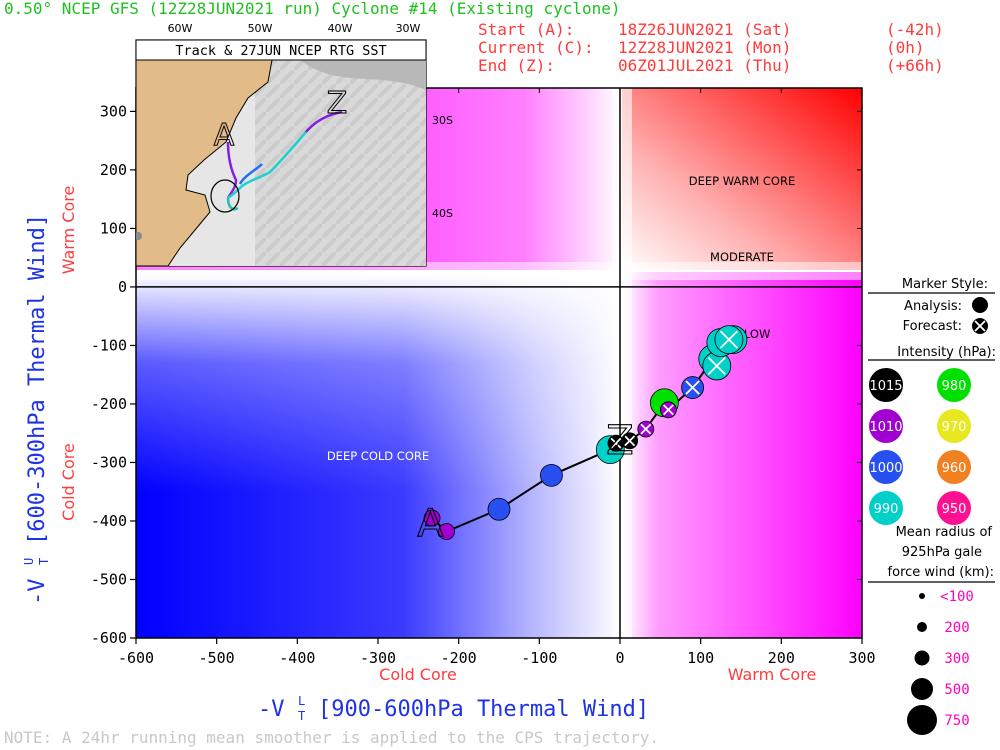  Describe the element at coordinates (886, 508) in the screenshot. I see `legend-intensity-990: 990` at that location.